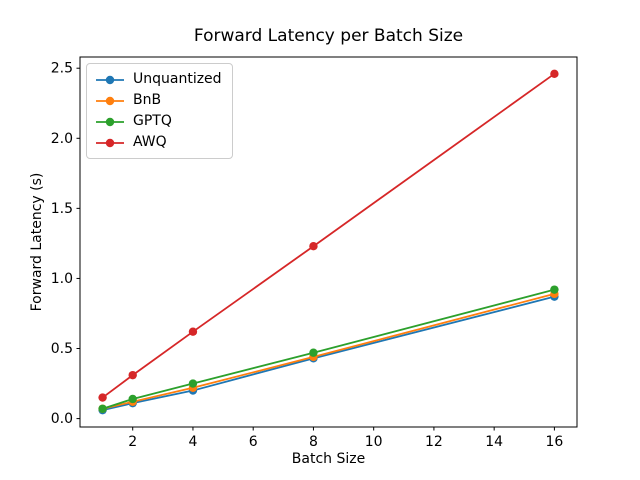  What do you see at coordinates (62, 209) in the screenshot?
I see `y-tick-label: 1.5` at bounding box center [62, 209].